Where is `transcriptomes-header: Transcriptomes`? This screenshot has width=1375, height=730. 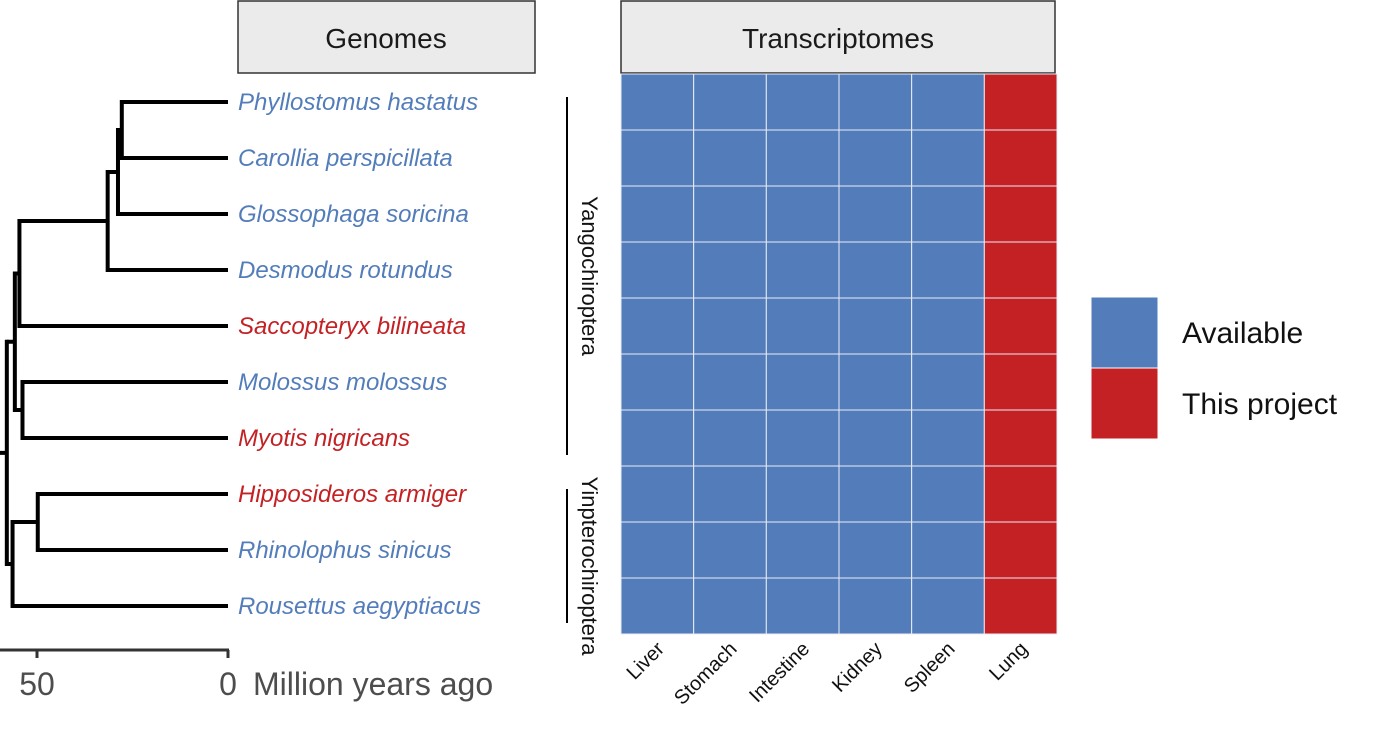
transcriptomes-header: Transcriptomes is located at coordinates (838, 37).